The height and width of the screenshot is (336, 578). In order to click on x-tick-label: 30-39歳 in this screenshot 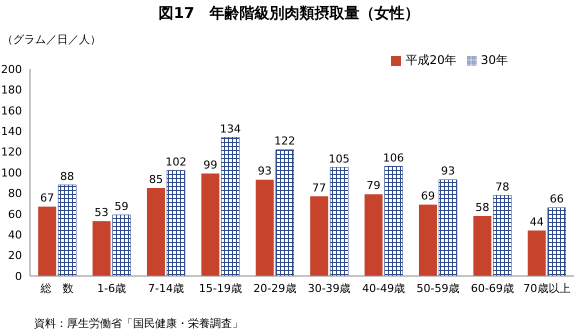, I will do `click(329, 288)`.